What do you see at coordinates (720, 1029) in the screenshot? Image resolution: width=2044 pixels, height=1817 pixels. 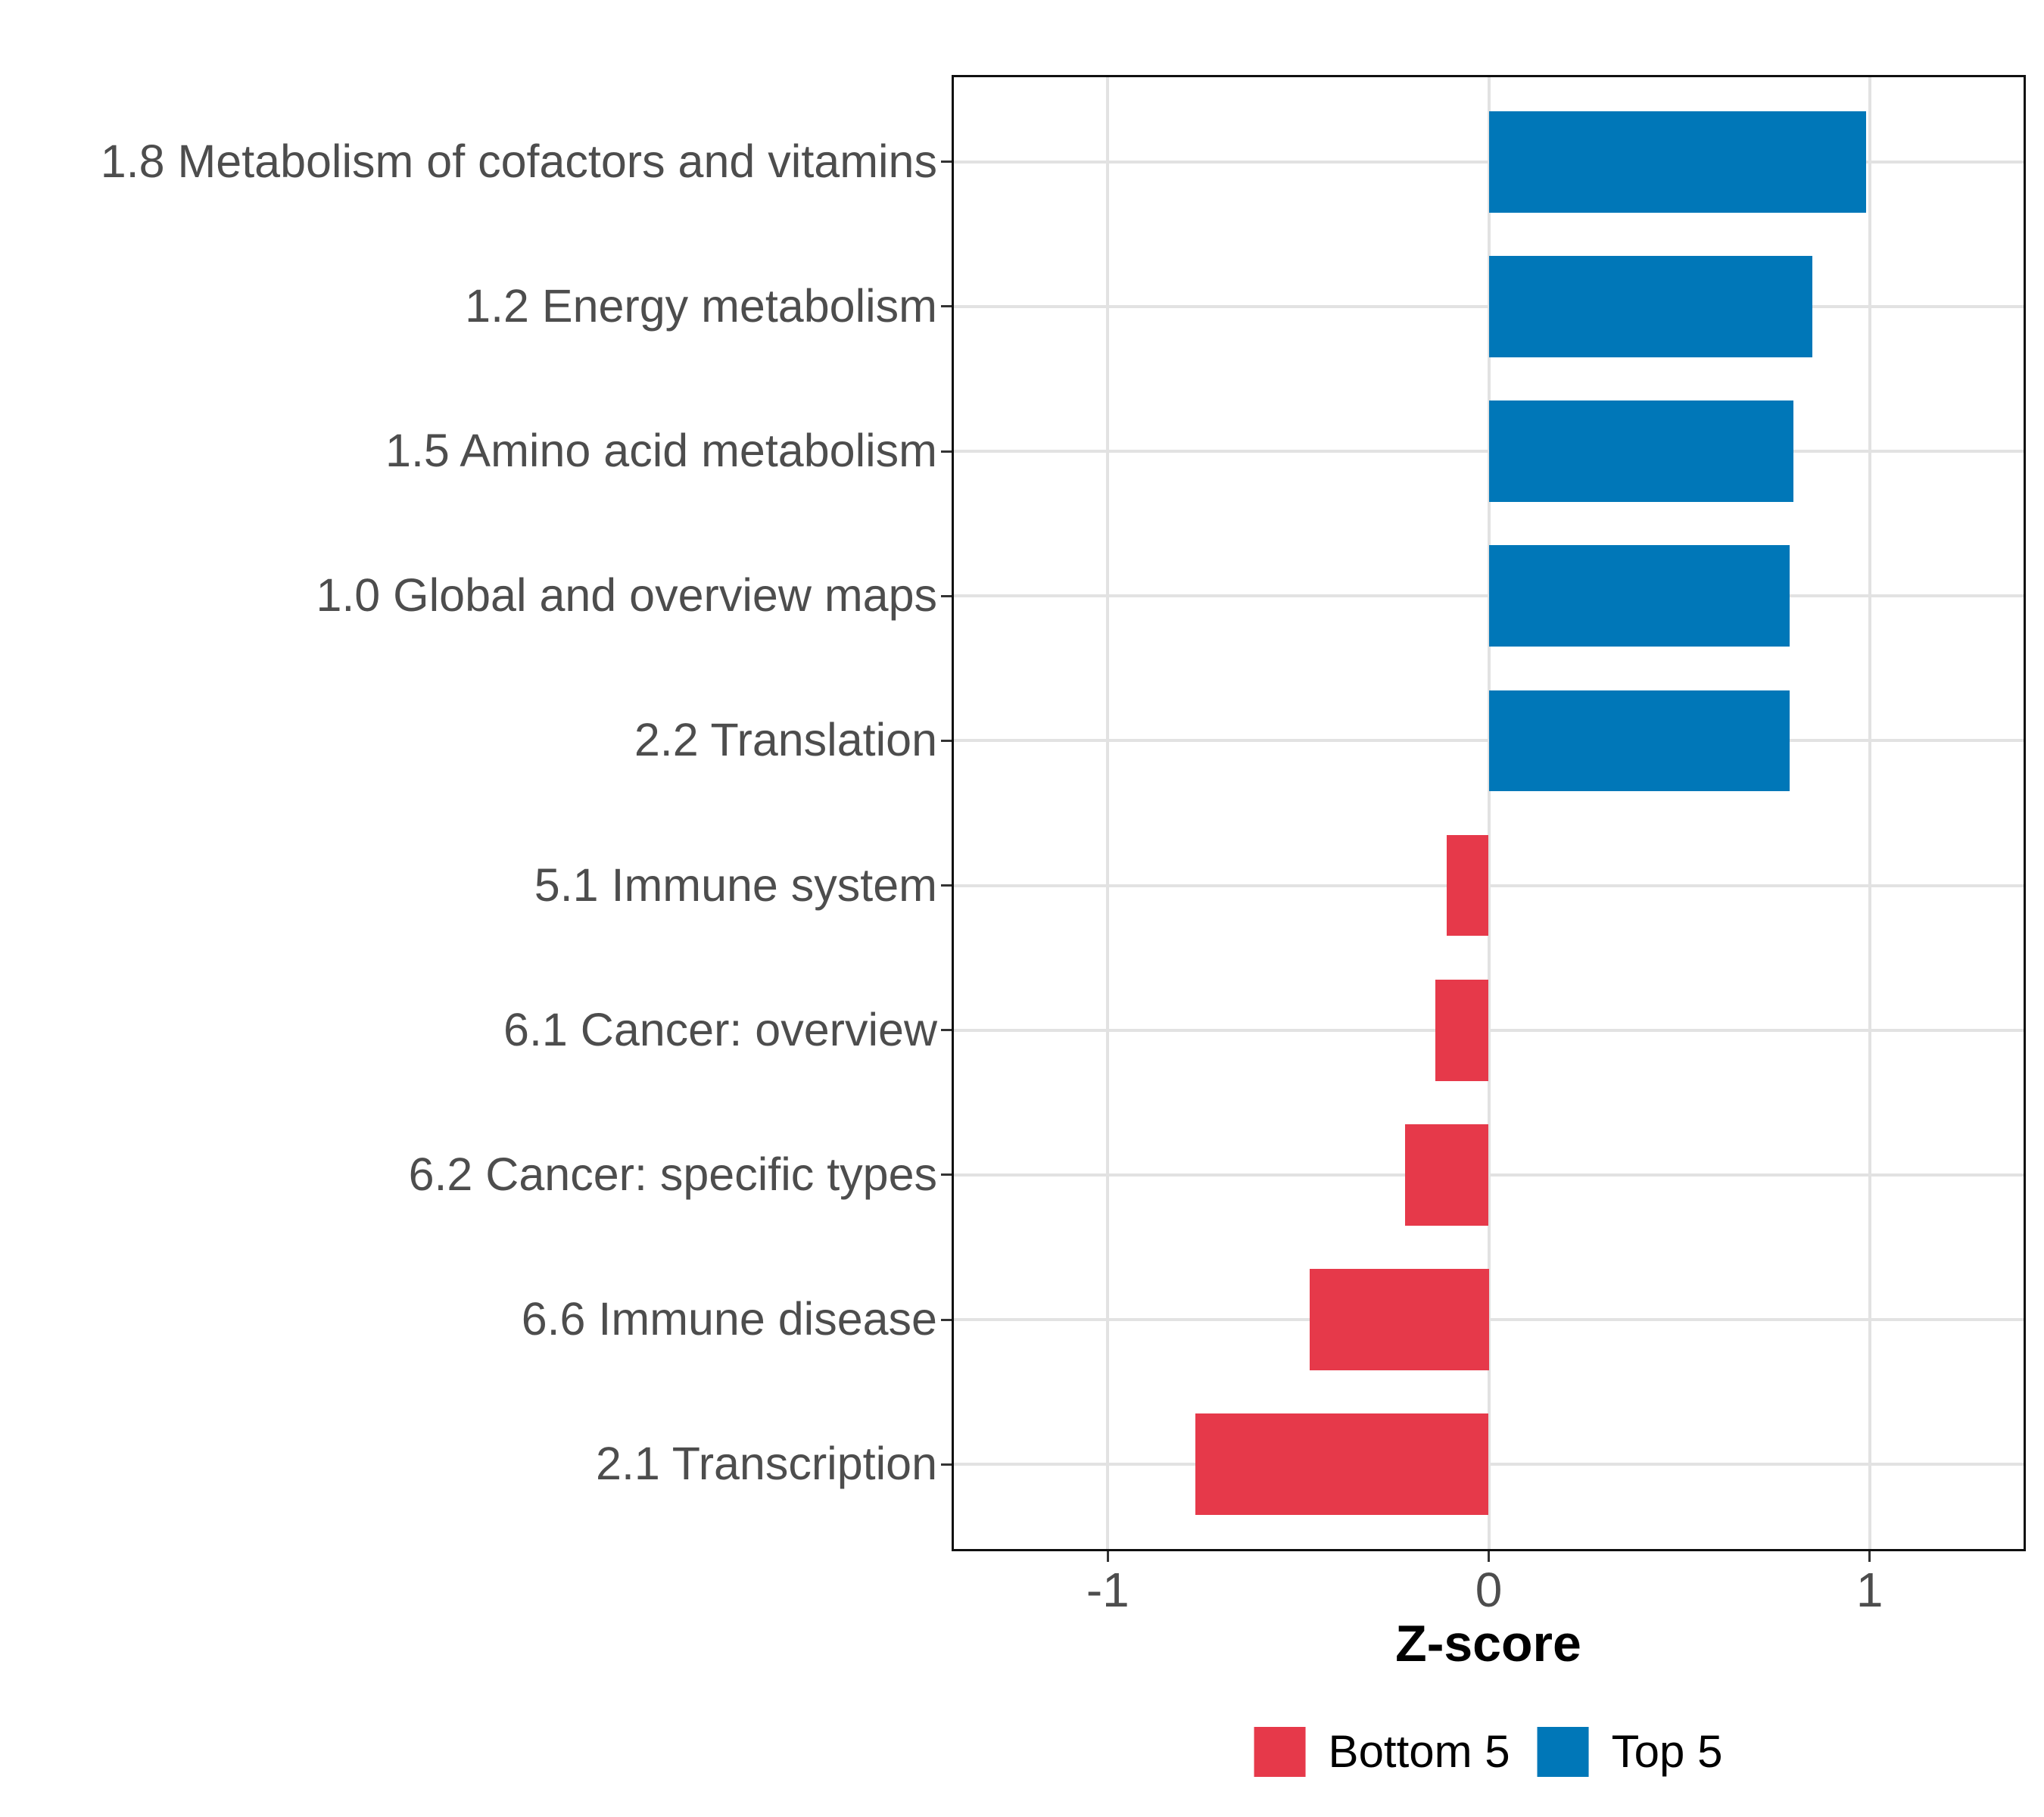 I see `y-axis-label: 6.1 Cancer: overview` at bounding box center [720, 1029].